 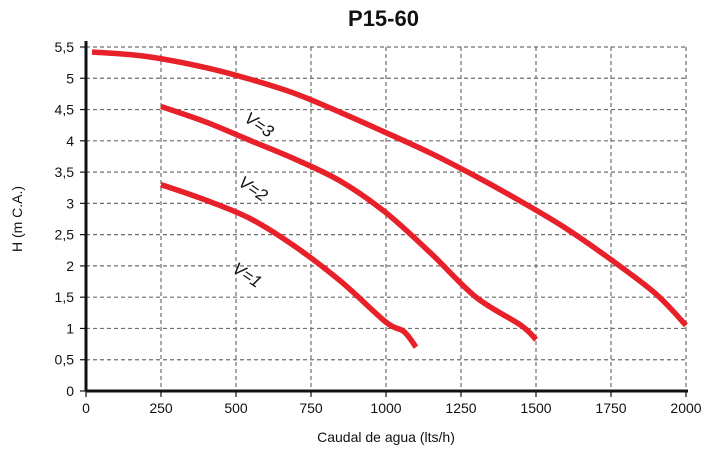 What do you see at coordinates (70, 141) in the screenshot?
I see `y-tick-label: 4` at bounding box center [70, 141].